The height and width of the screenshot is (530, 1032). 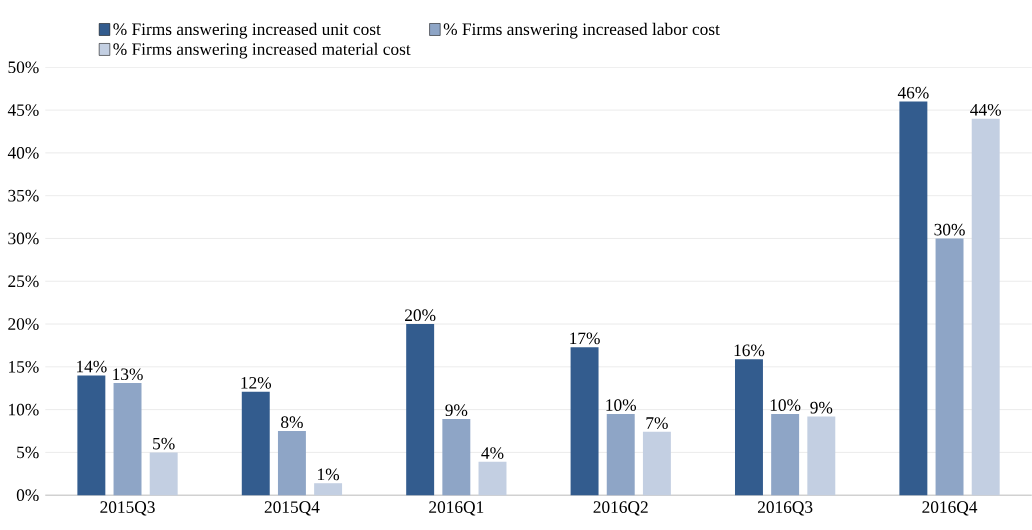 I want to click on data-label: 44%, so click(x=985, y=110).